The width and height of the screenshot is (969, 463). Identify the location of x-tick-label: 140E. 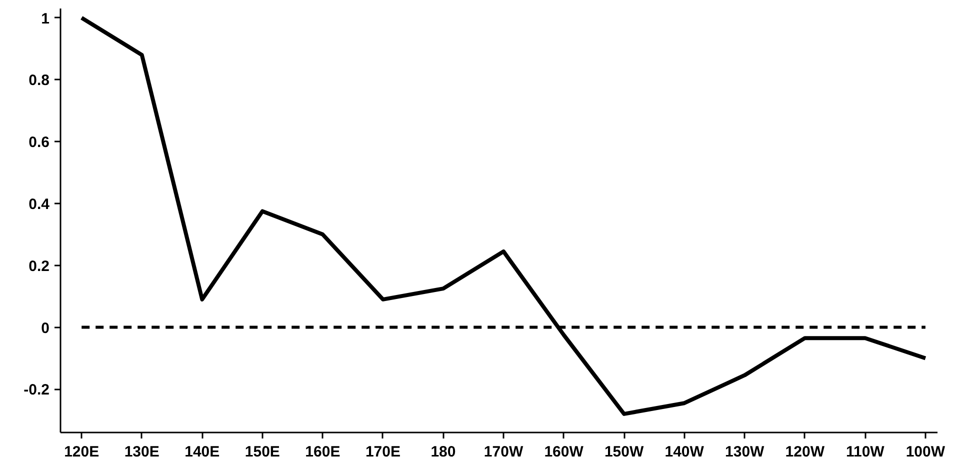
(202, 452).